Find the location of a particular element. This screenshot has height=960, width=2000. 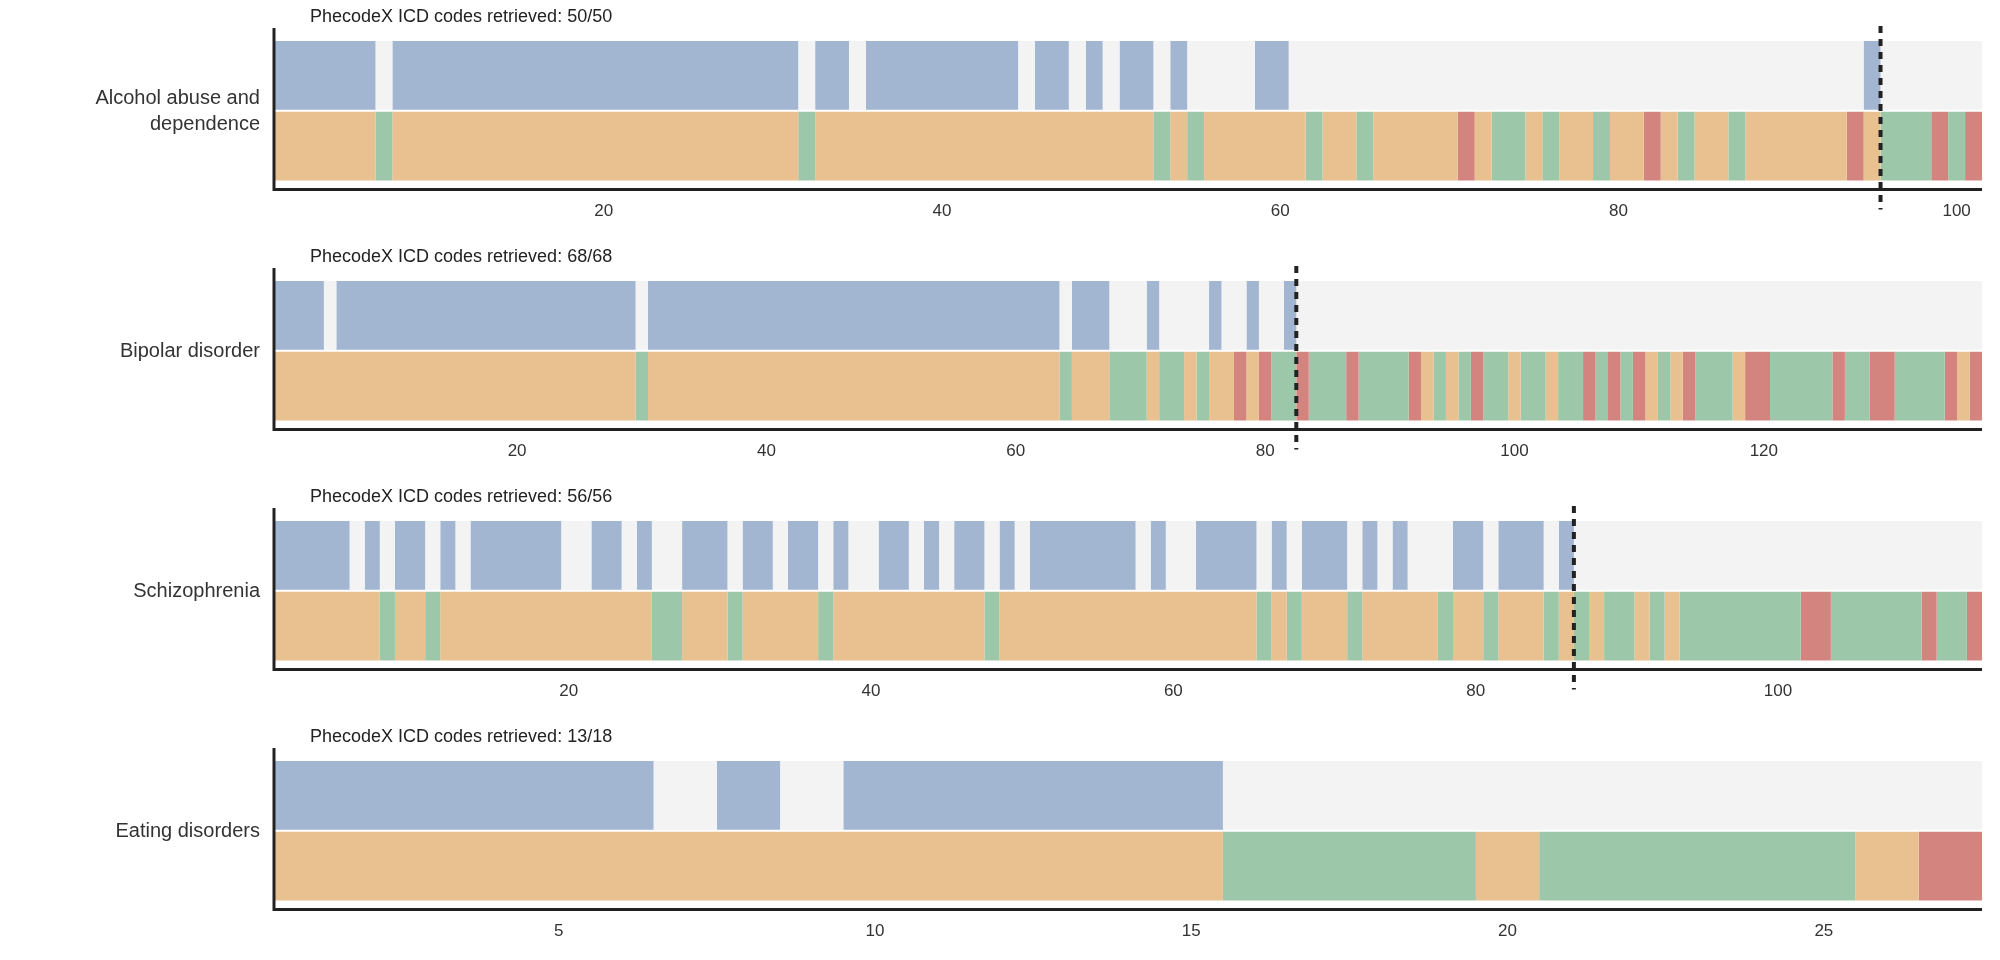

x-tick-label: 120 is located at coordinates (1764, 451).